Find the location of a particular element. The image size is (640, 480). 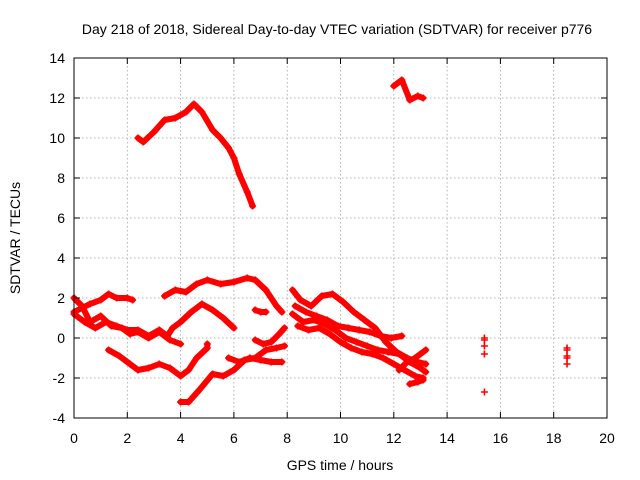

x-tick-label: 0 is located at coordinates (74, 438).